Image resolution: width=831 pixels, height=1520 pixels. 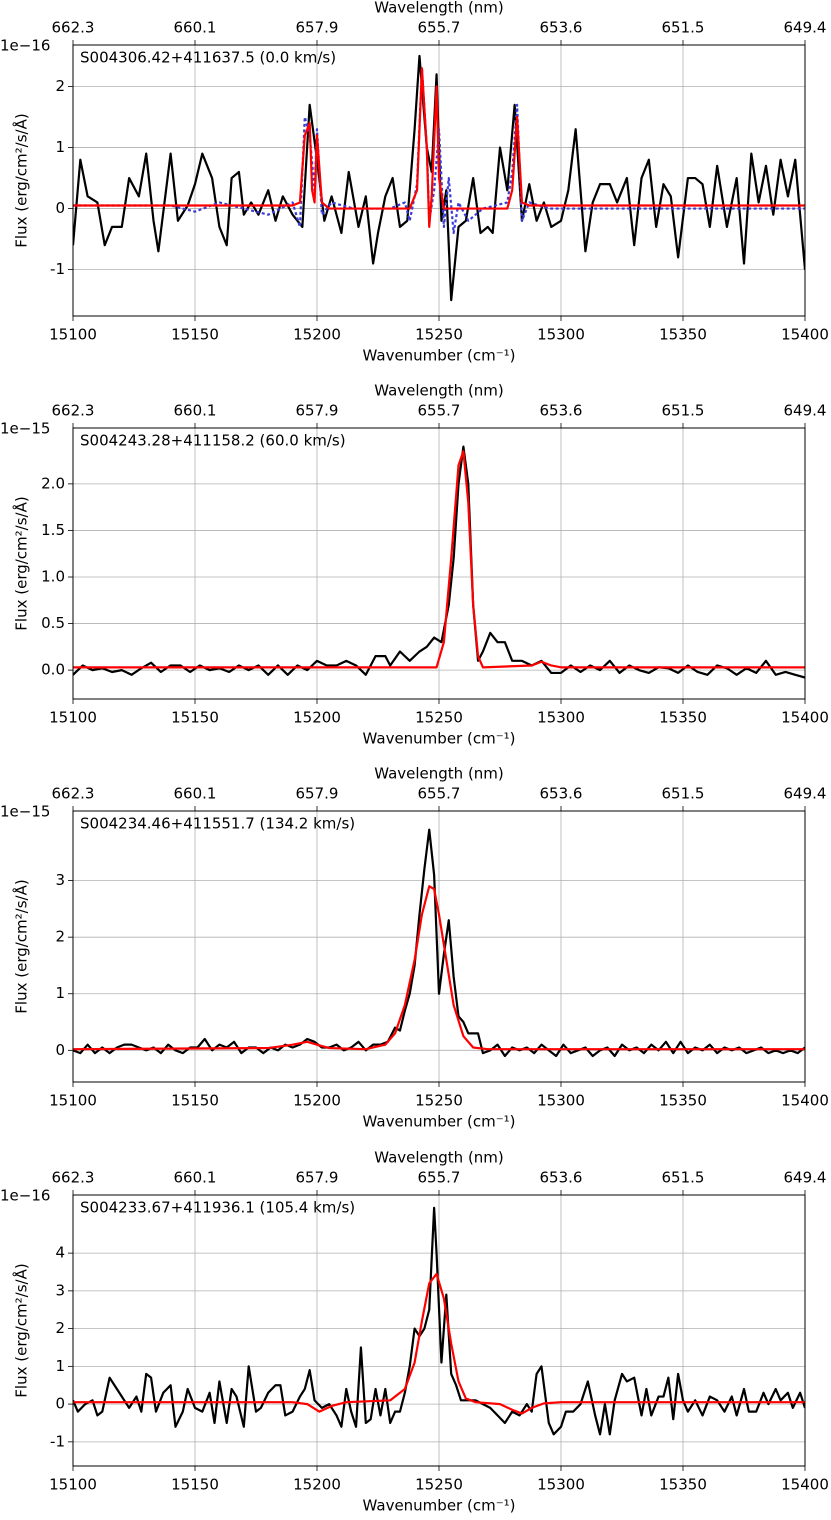 I want to click on y-tick-label: 0.5, so click(x=53, y=623).